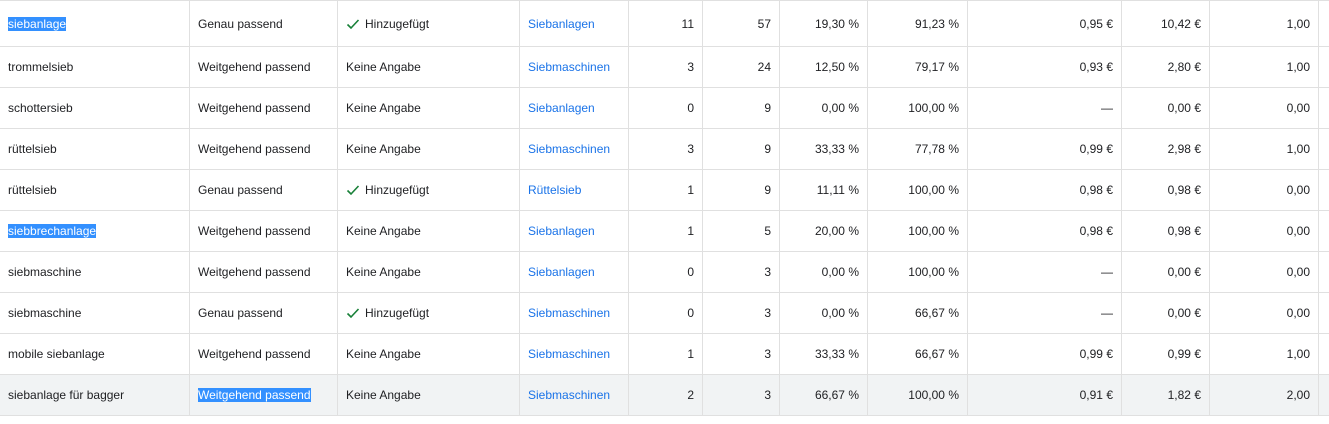 The image size is (1329, 424). Describe the element at coordinates (95, 67) in the screenshot. I see `search-term-cell: trommelsieb` at that location.